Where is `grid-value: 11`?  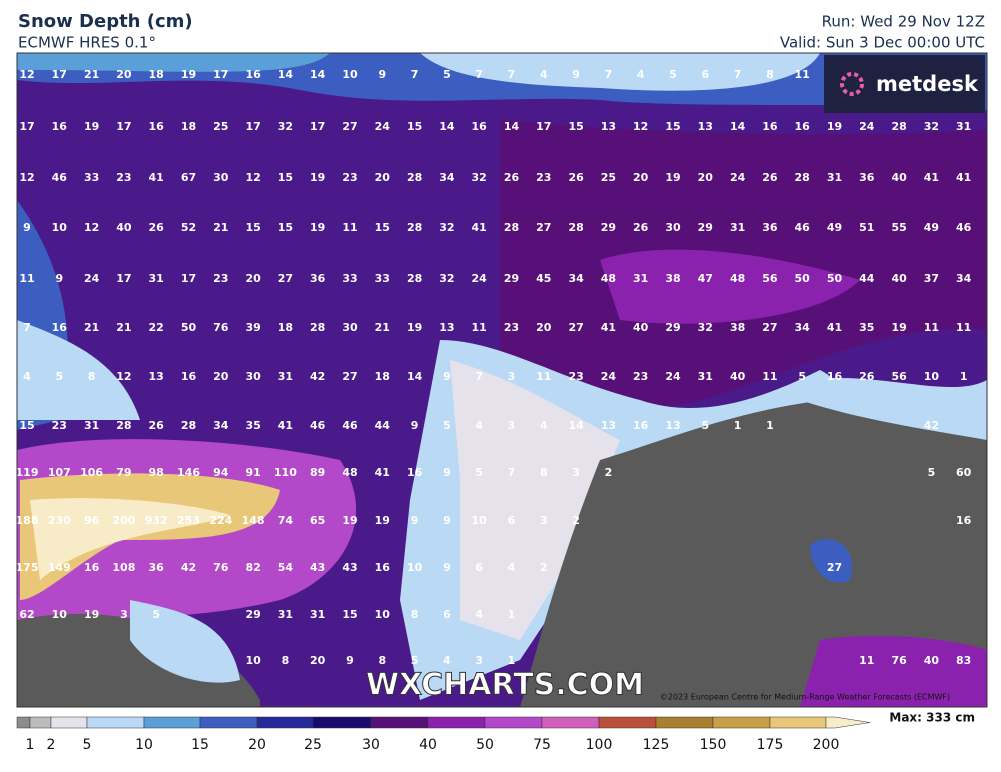 grid-value: 11 is located at coordinates (963, 327).